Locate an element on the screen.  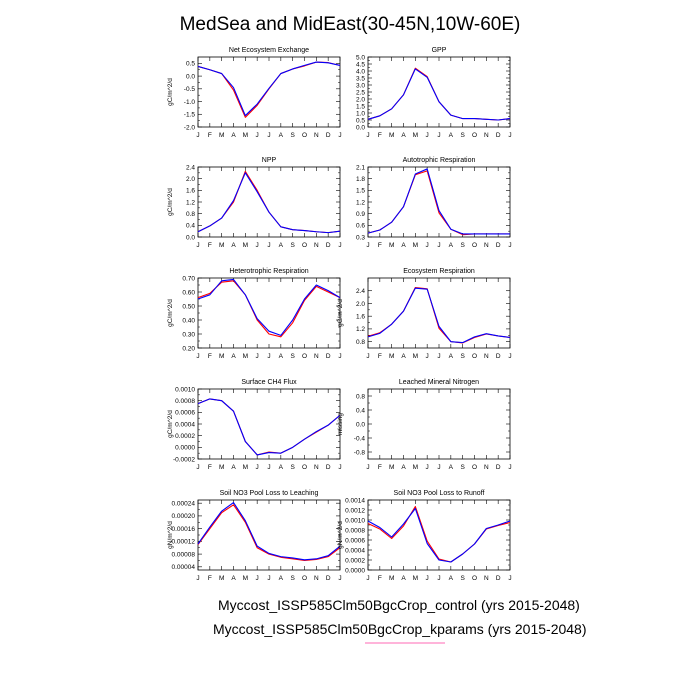
panel-title: Net Ecosystem Exchange is located at coordinates (269, 50).